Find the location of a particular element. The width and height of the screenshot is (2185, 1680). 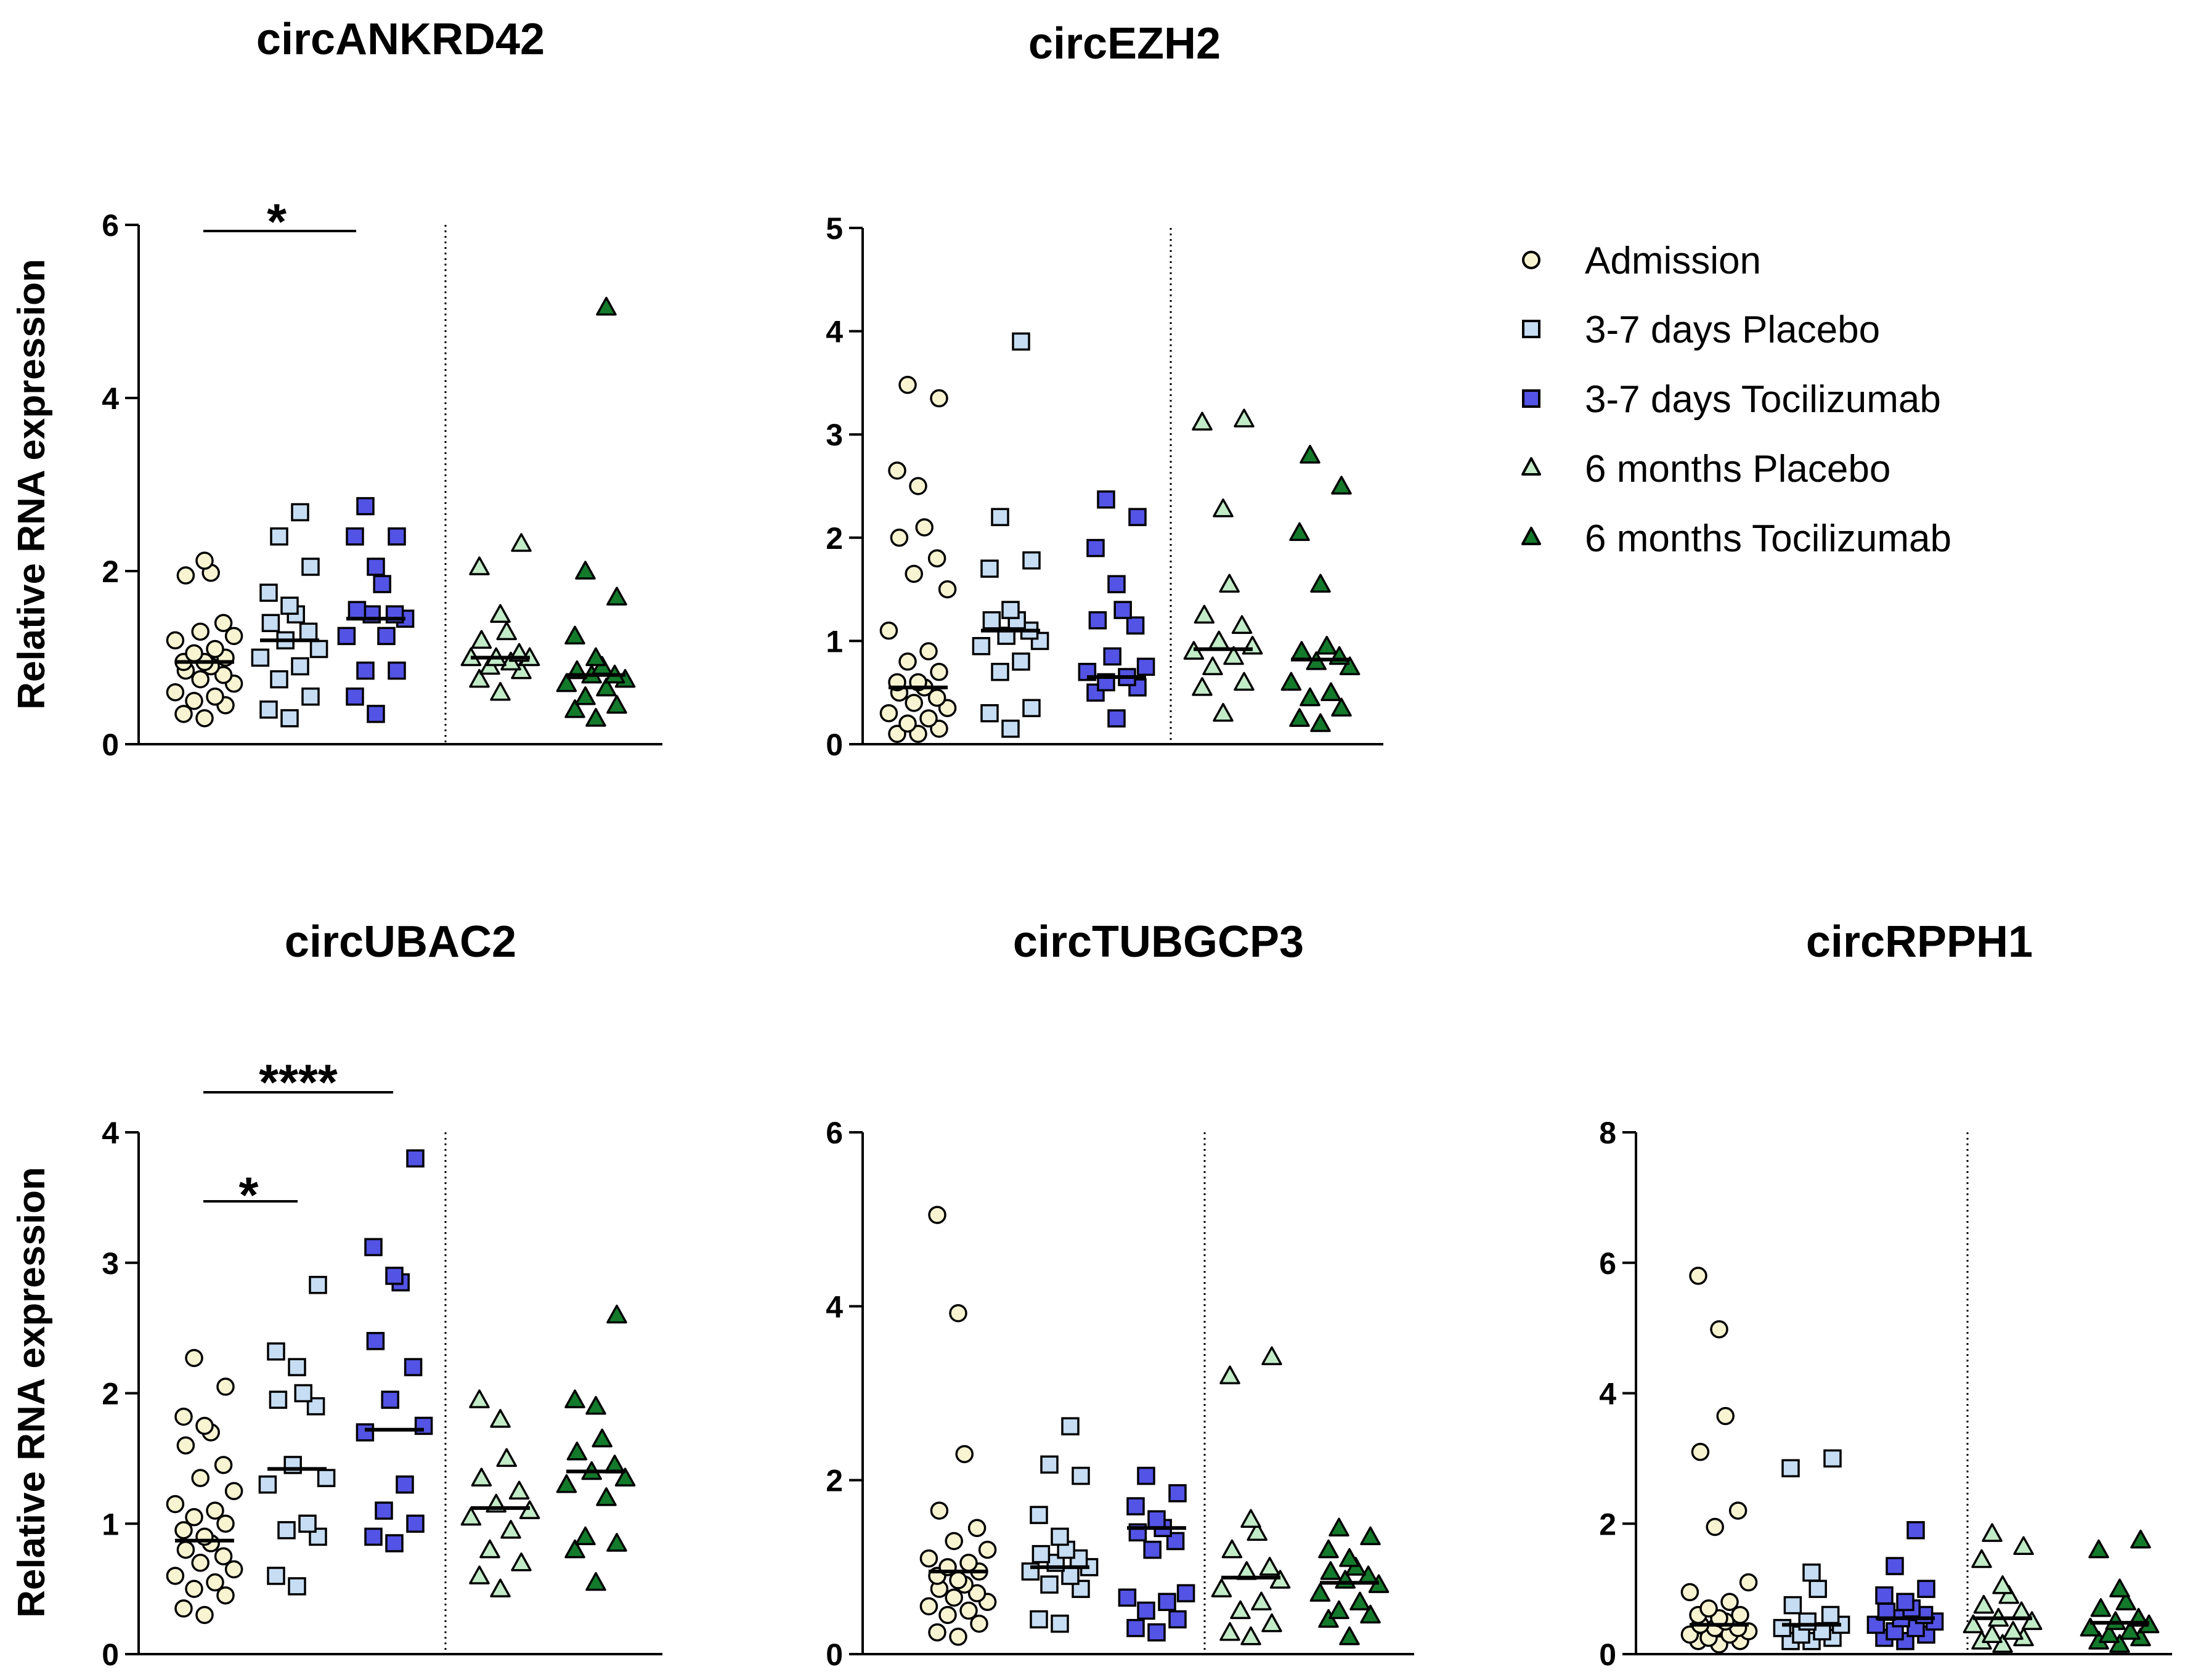

y-tick-label: 3 is located at coordinates (834, 435).